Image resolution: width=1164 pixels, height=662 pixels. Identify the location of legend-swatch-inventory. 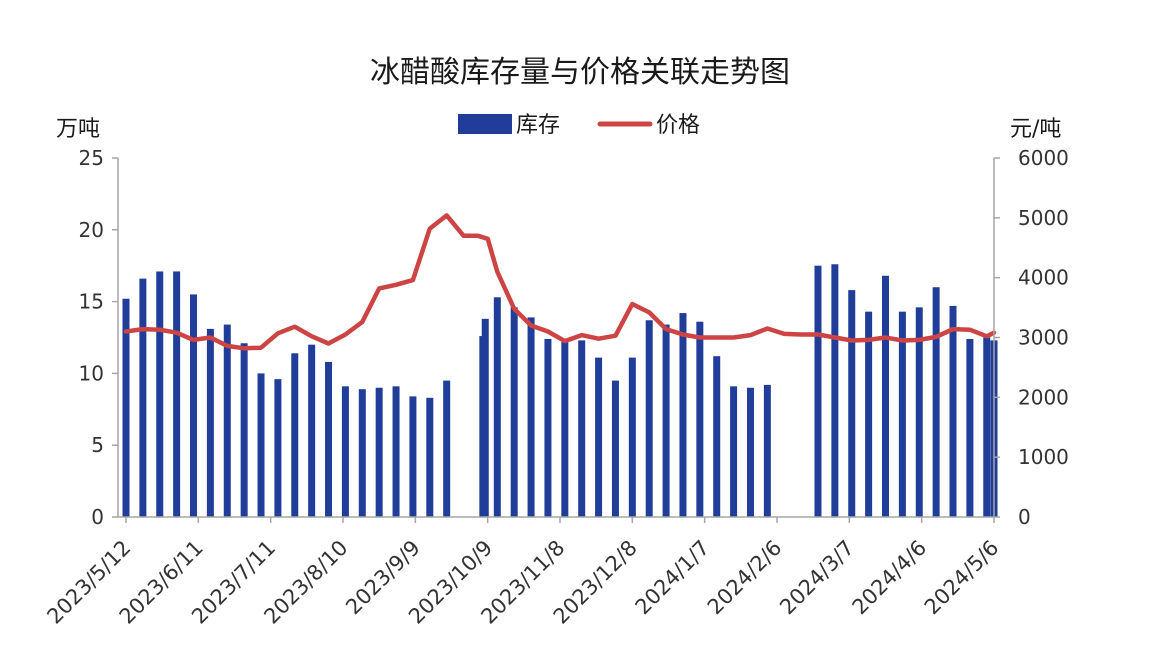
(485, 124).